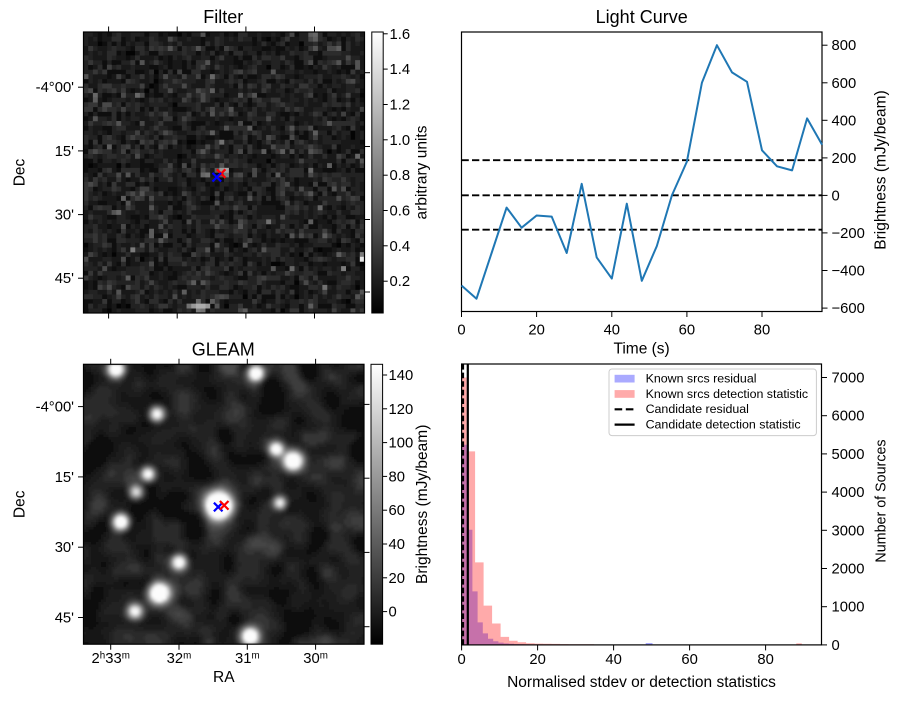 This screenshot has width=898, height=704. Describe the element at coordinates (848, 570) in the screenshot. I see `svg-text: 2000` at that location.